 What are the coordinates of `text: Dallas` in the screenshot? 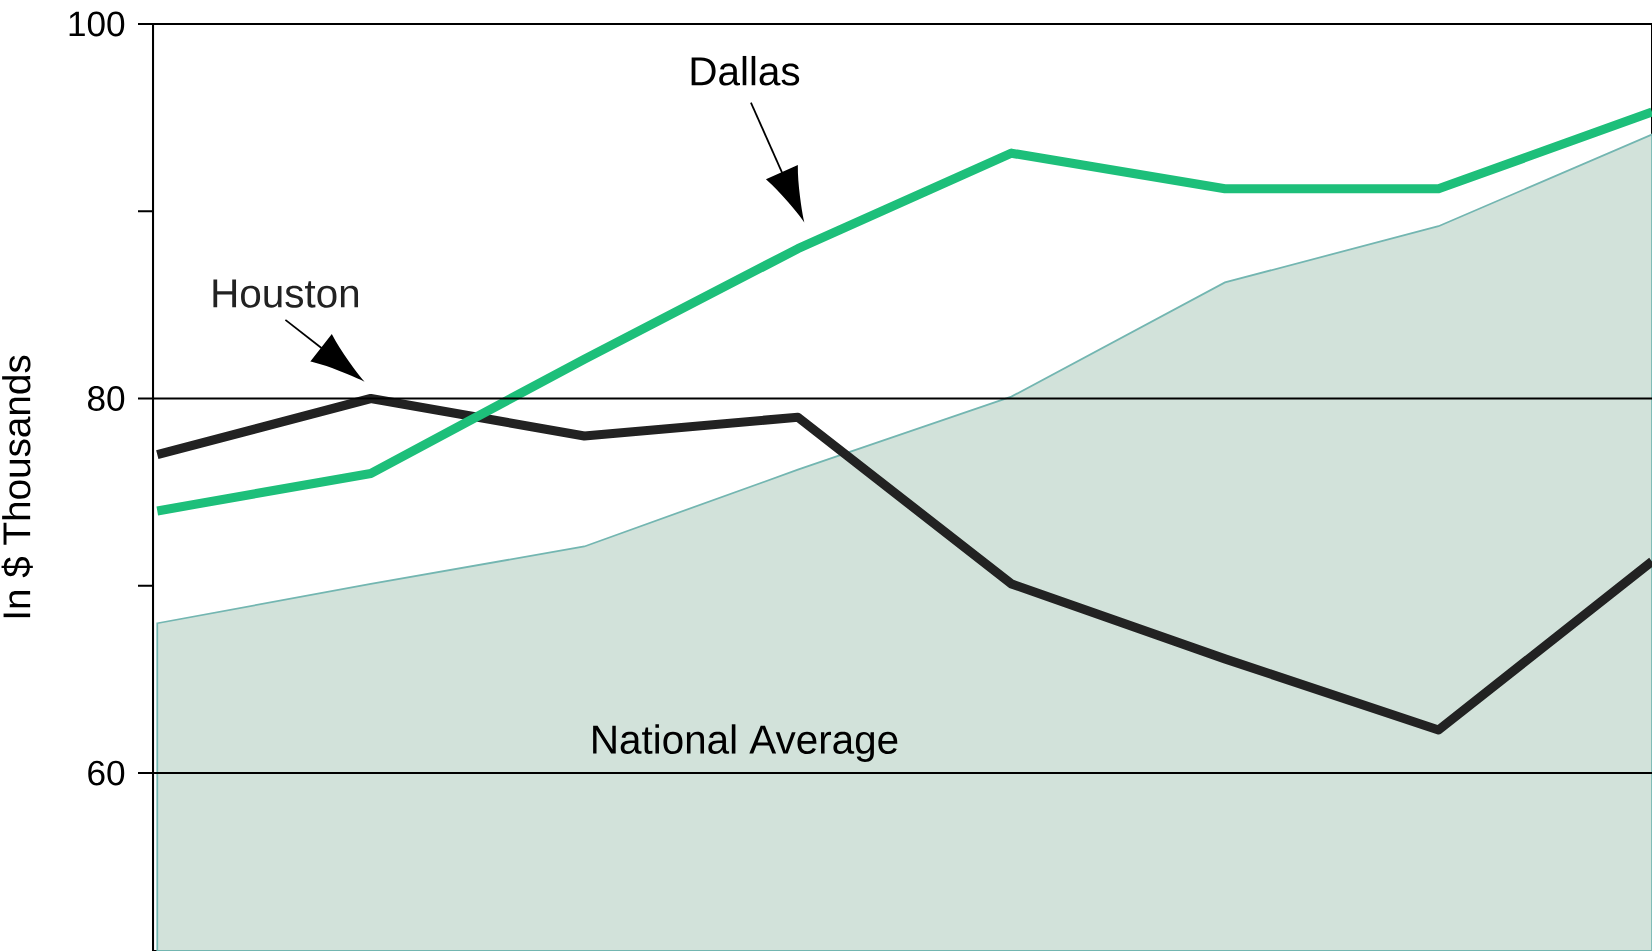 It's located at (745, 70).